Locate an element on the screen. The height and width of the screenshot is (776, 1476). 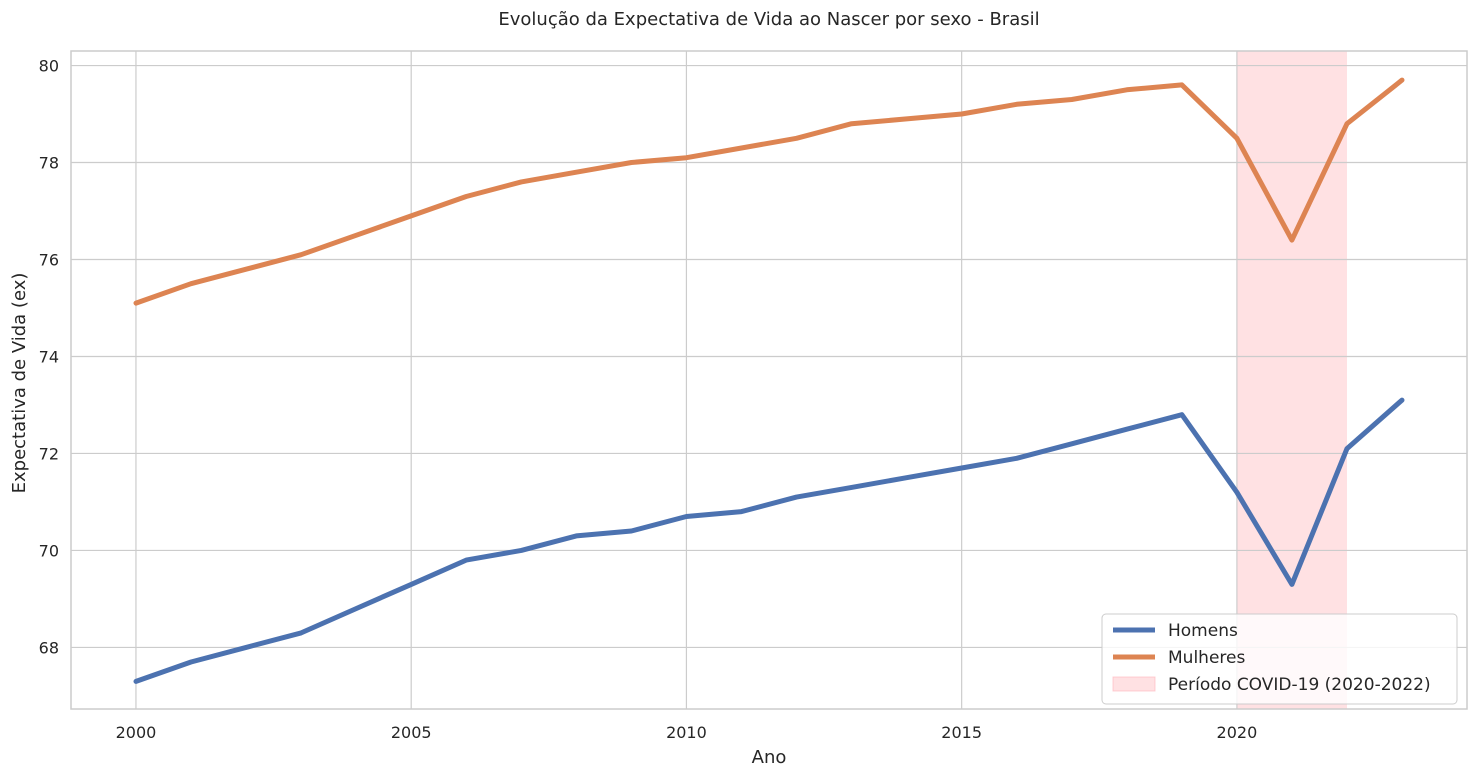
y-tick-label: 78 is located at coordinates (49, 163).